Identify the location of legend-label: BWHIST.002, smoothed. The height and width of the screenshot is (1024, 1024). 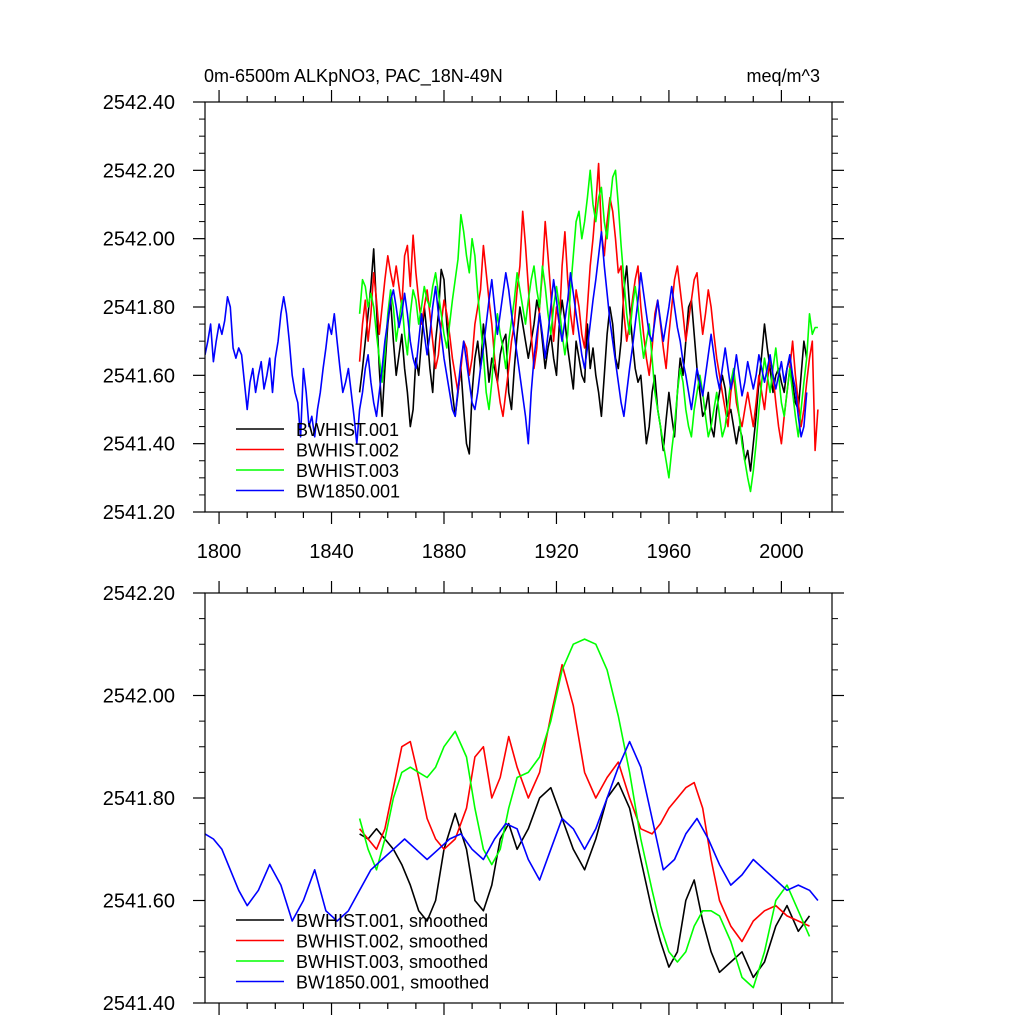
(392, 942).